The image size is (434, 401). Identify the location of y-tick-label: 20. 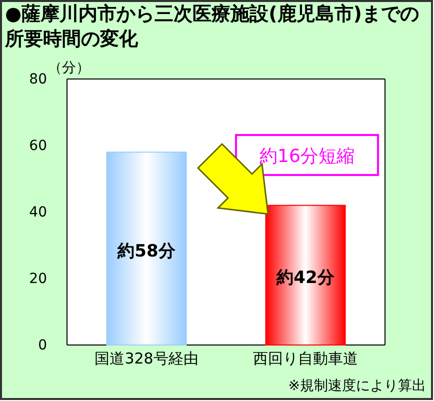
(38, 278).